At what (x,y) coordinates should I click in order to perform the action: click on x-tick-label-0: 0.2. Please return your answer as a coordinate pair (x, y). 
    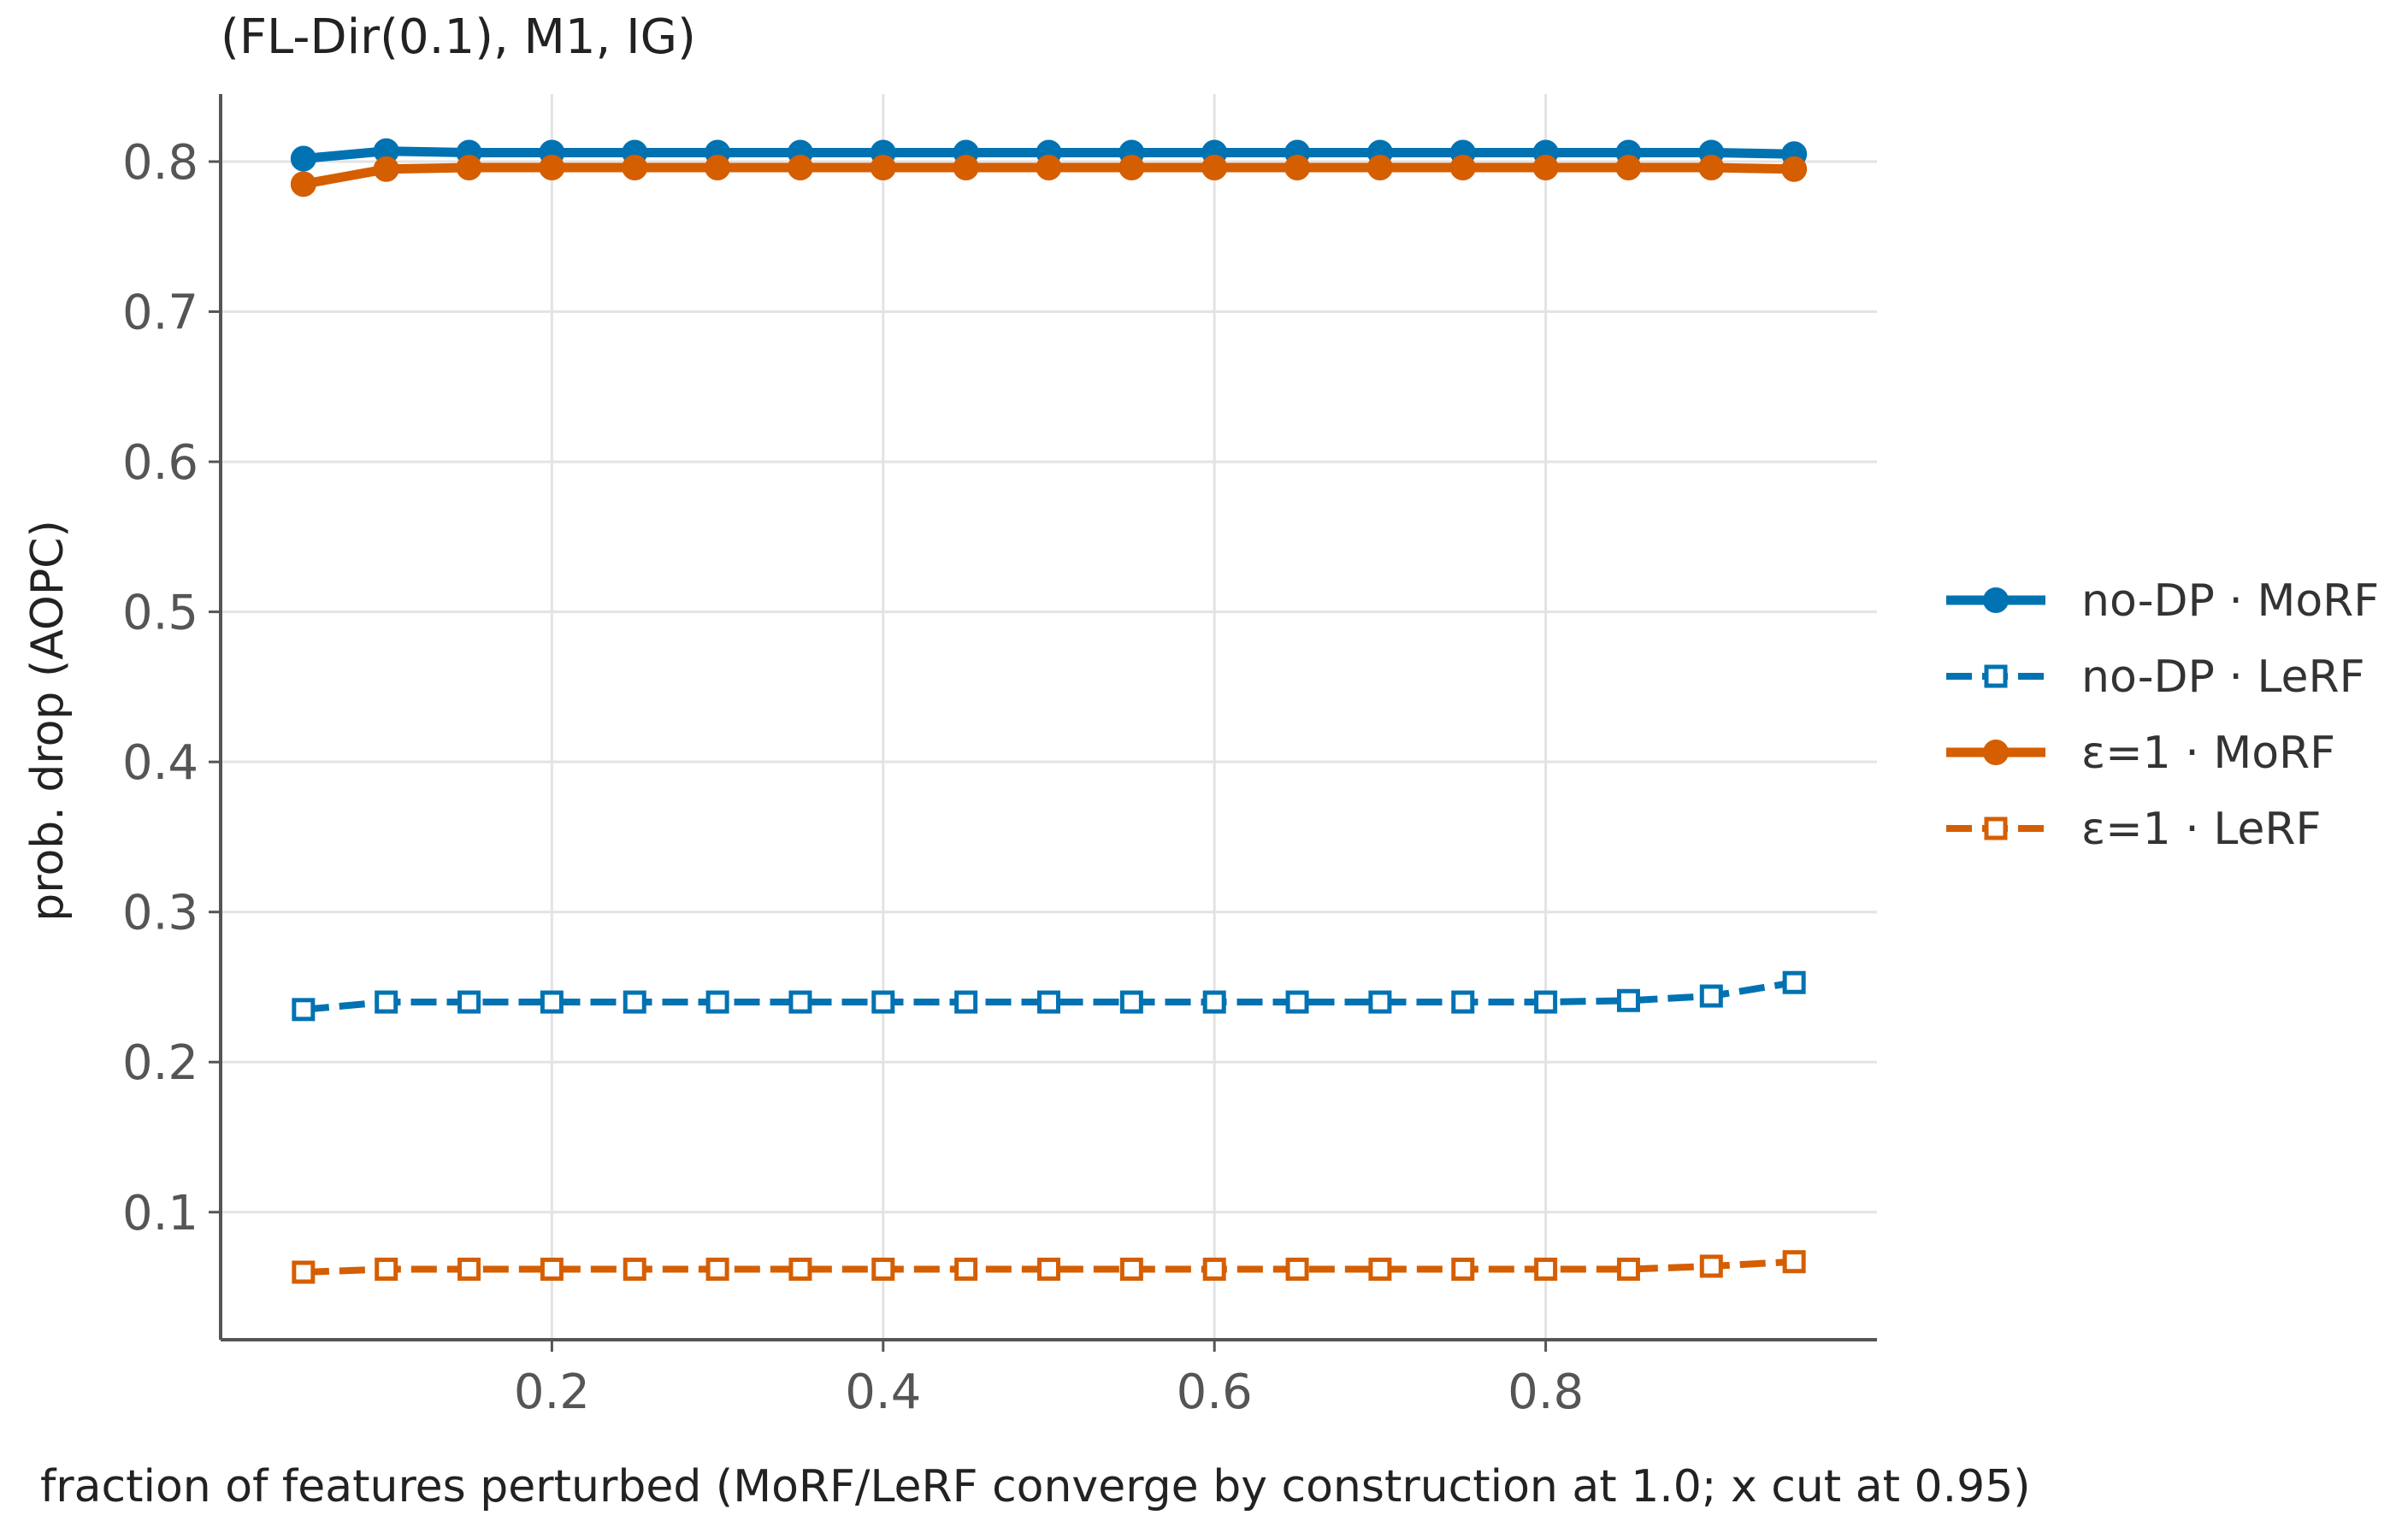
    Looking at the image, I should click on (552, 1392).